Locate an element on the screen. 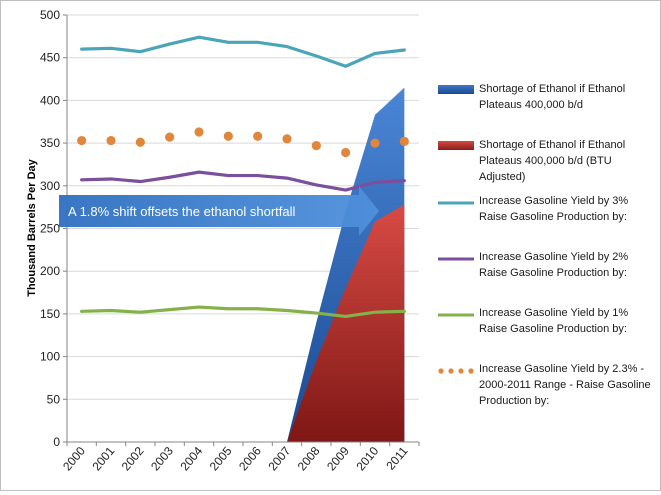 The image size is (661, 495). dot-yield-range-2007 is located at coordinates (286, 138).